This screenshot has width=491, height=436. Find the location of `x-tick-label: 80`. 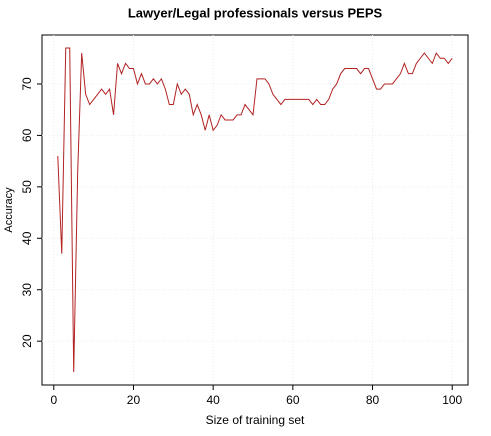

x-tick-label: 80 is located at coordinates (373, 400).